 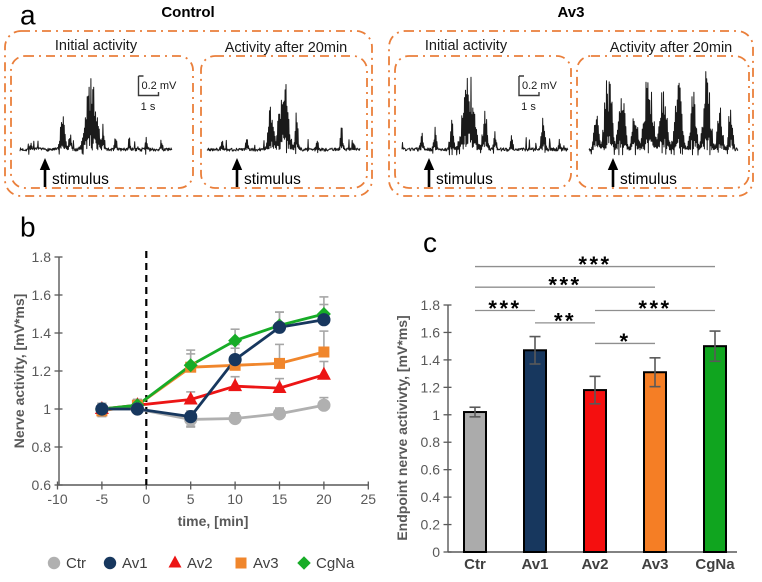 What do you see at coordinates (280, 499) in the screenshot?
I see `x-tick-label-15: 15` at bounding box center [280, 499].